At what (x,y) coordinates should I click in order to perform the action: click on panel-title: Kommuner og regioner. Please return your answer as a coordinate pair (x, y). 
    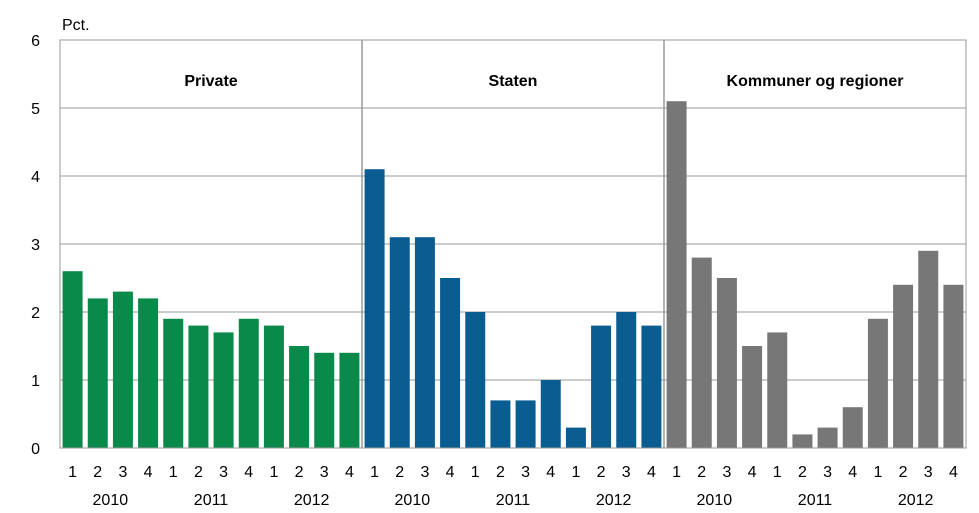
    Looking at the image, I should click on (815, 81).